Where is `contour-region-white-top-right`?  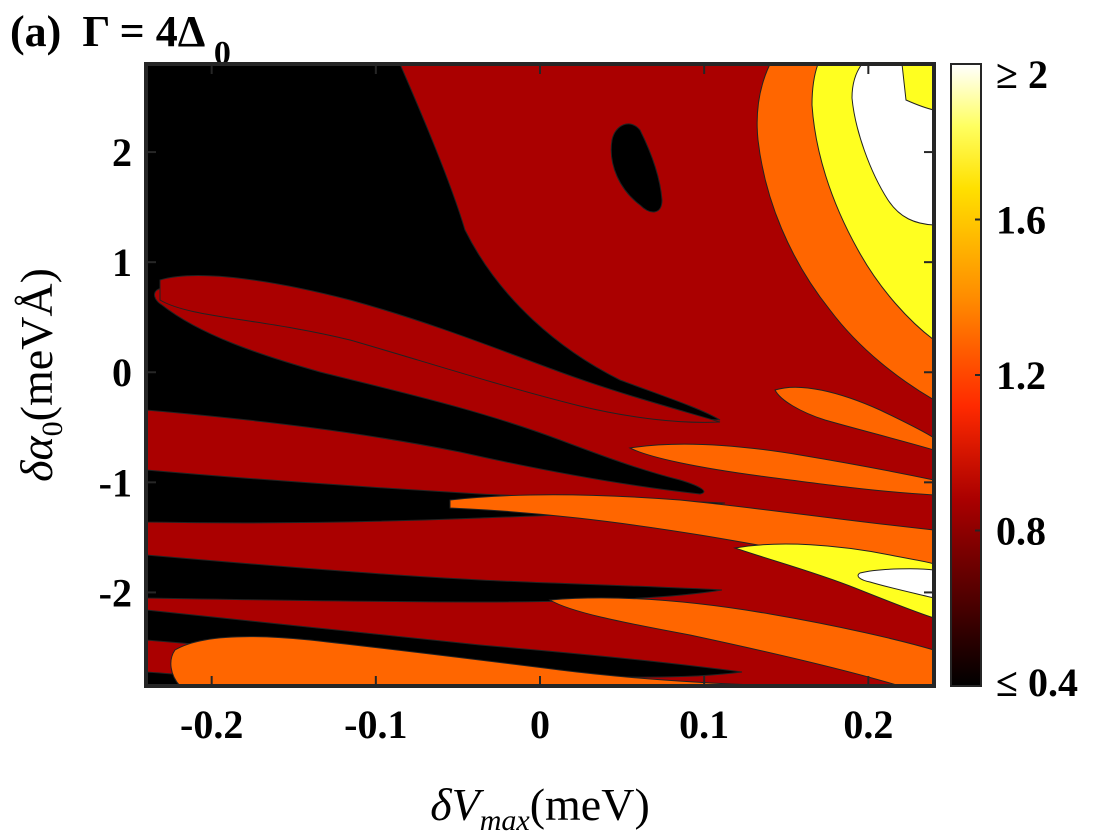 contour-region-white-top-right is located at coordinates (892, 145).